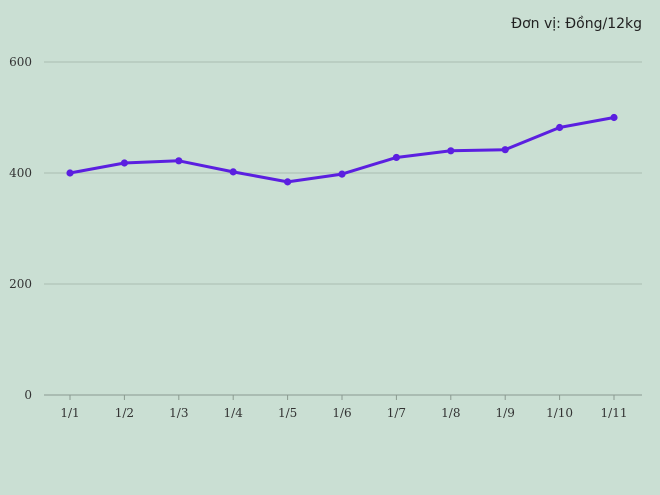 This screenshot has width=660, height=495. I want to click on series-layer, so click(342, 149).